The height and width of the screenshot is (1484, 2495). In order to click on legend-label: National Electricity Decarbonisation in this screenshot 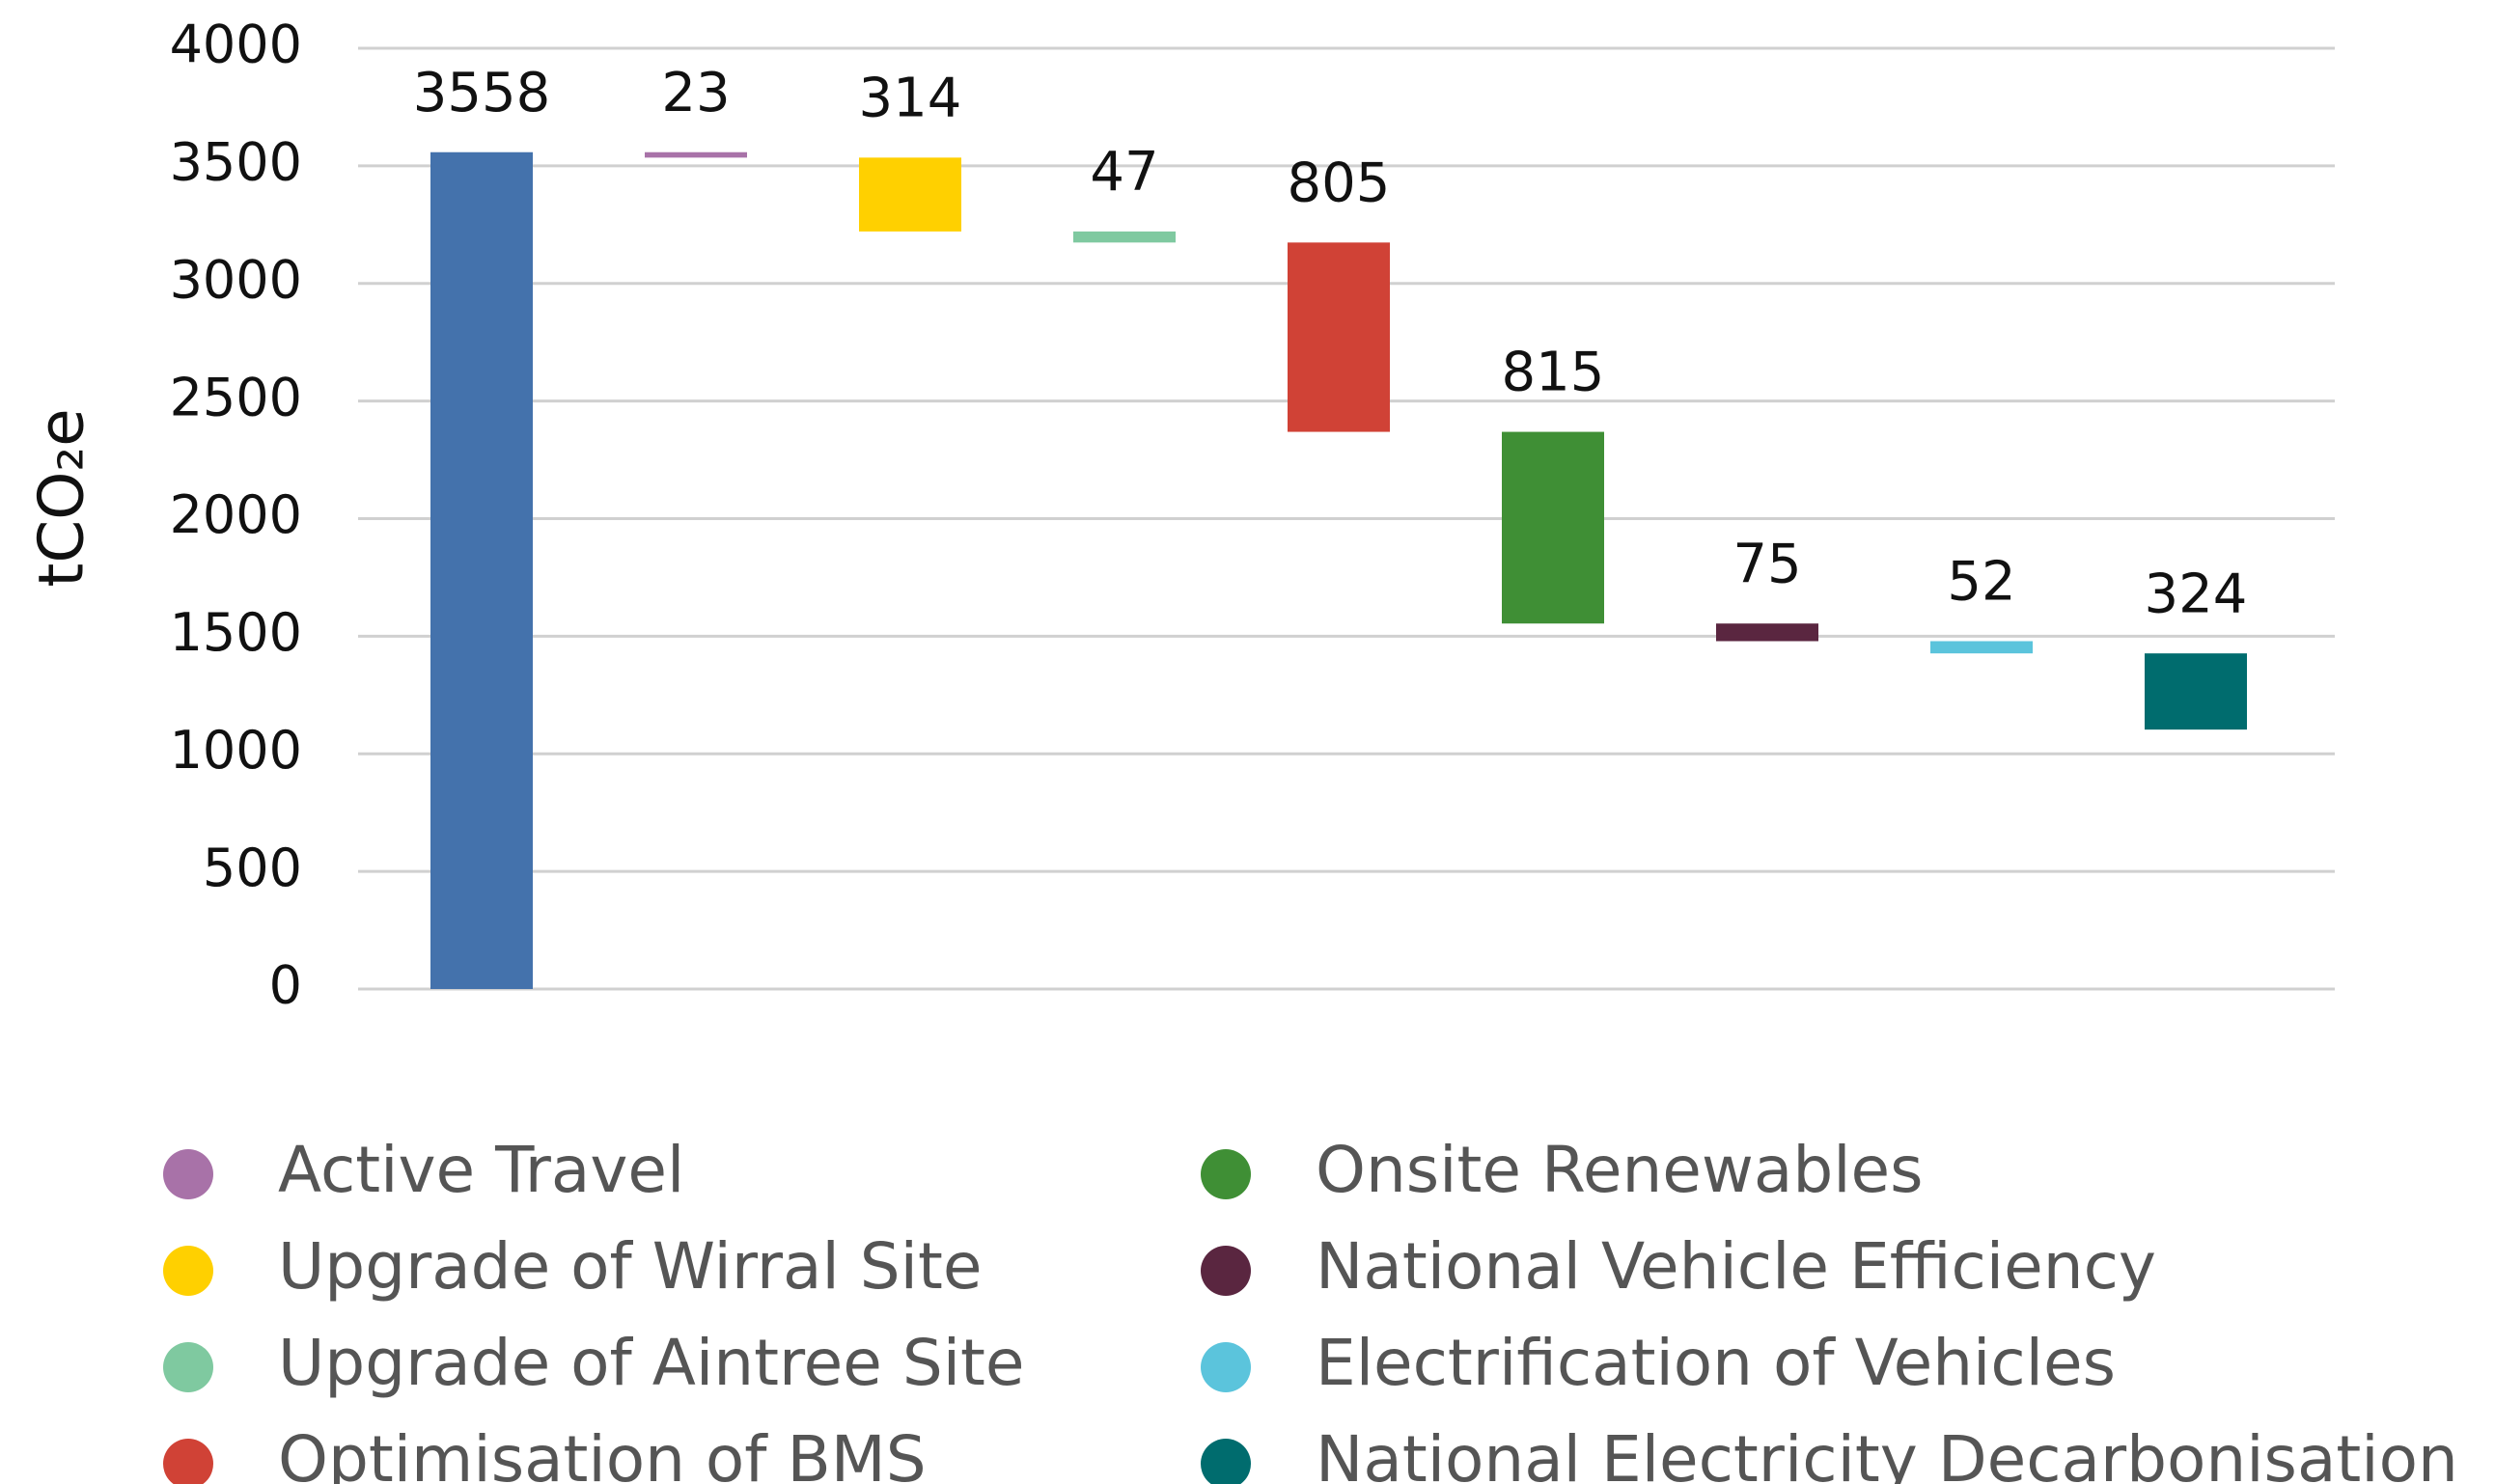, I will do `click(1887, 1453)`.